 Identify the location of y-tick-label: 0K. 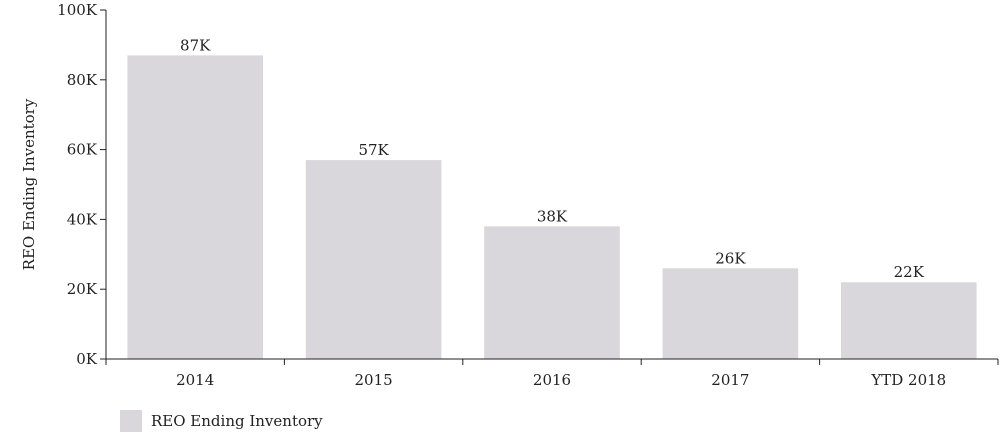
(87, 359).